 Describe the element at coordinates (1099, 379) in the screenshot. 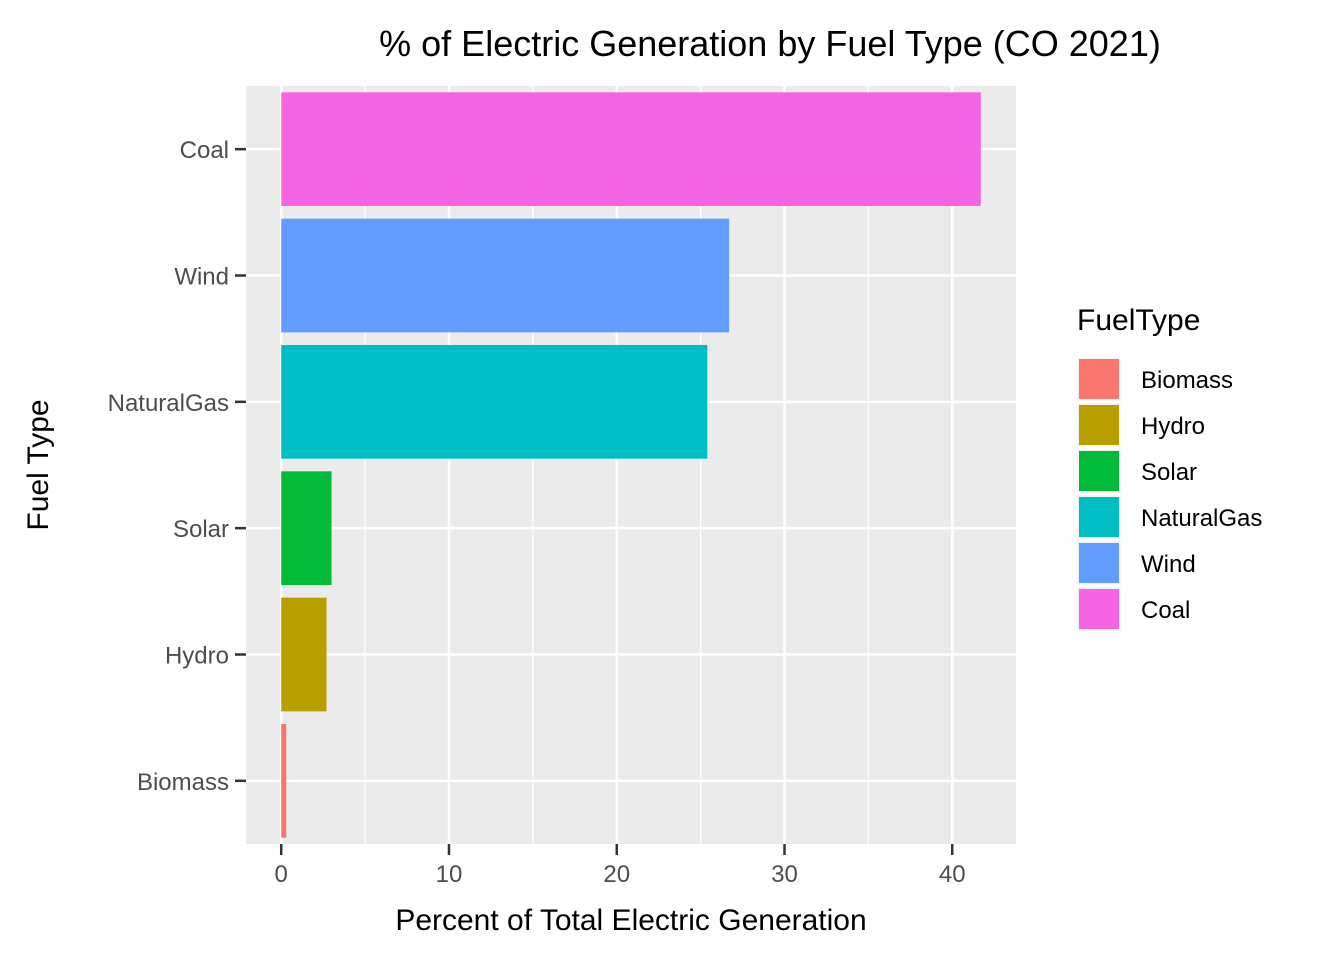

I see `legend-key-biomass` at that location.